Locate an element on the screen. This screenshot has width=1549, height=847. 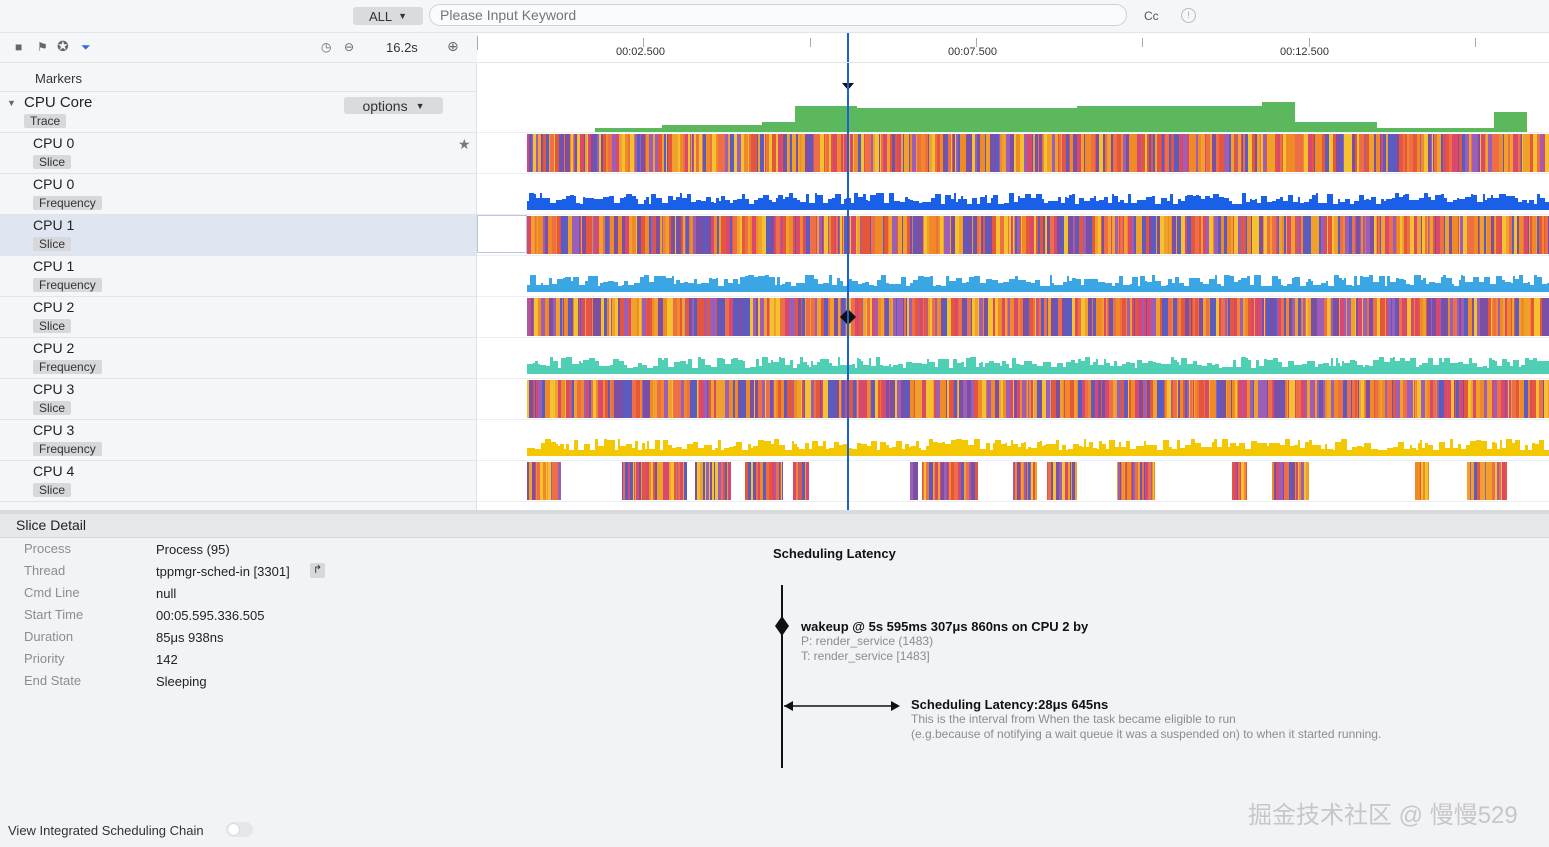
track-cpu2-slice: CPU 2 Slice is located at coordinates (238, 317).